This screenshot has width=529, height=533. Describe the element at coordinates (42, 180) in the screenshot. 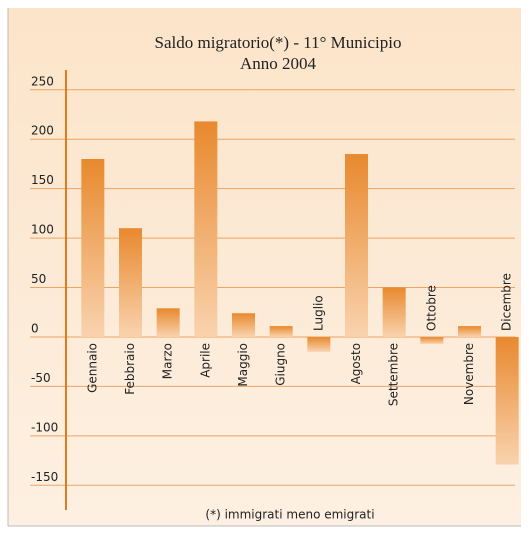

I see `y-tick-label: 150` at that location.